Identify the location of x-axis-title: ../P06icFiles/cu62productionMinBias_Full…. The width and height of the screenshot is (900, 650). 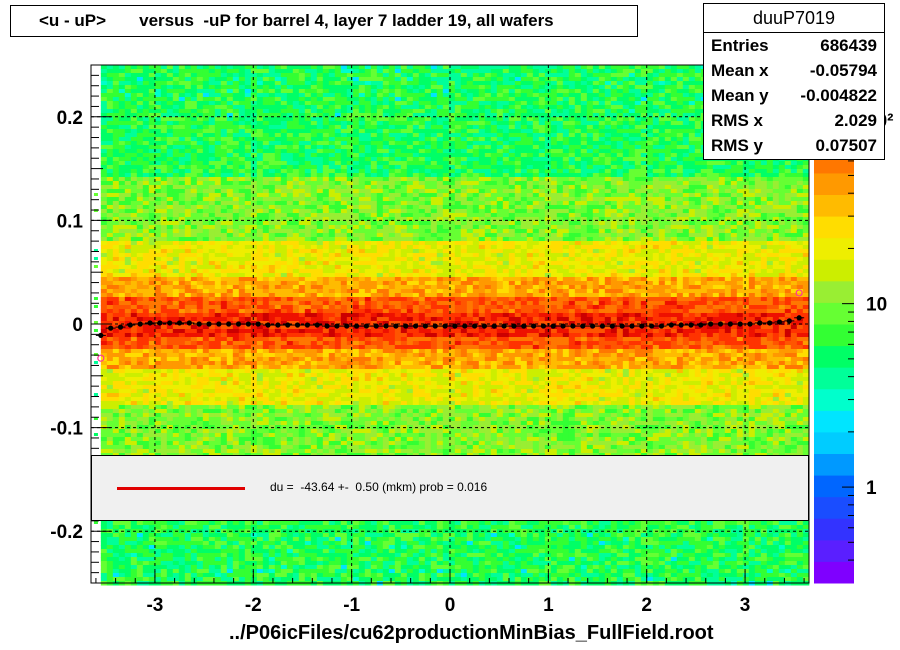
(471, 633).